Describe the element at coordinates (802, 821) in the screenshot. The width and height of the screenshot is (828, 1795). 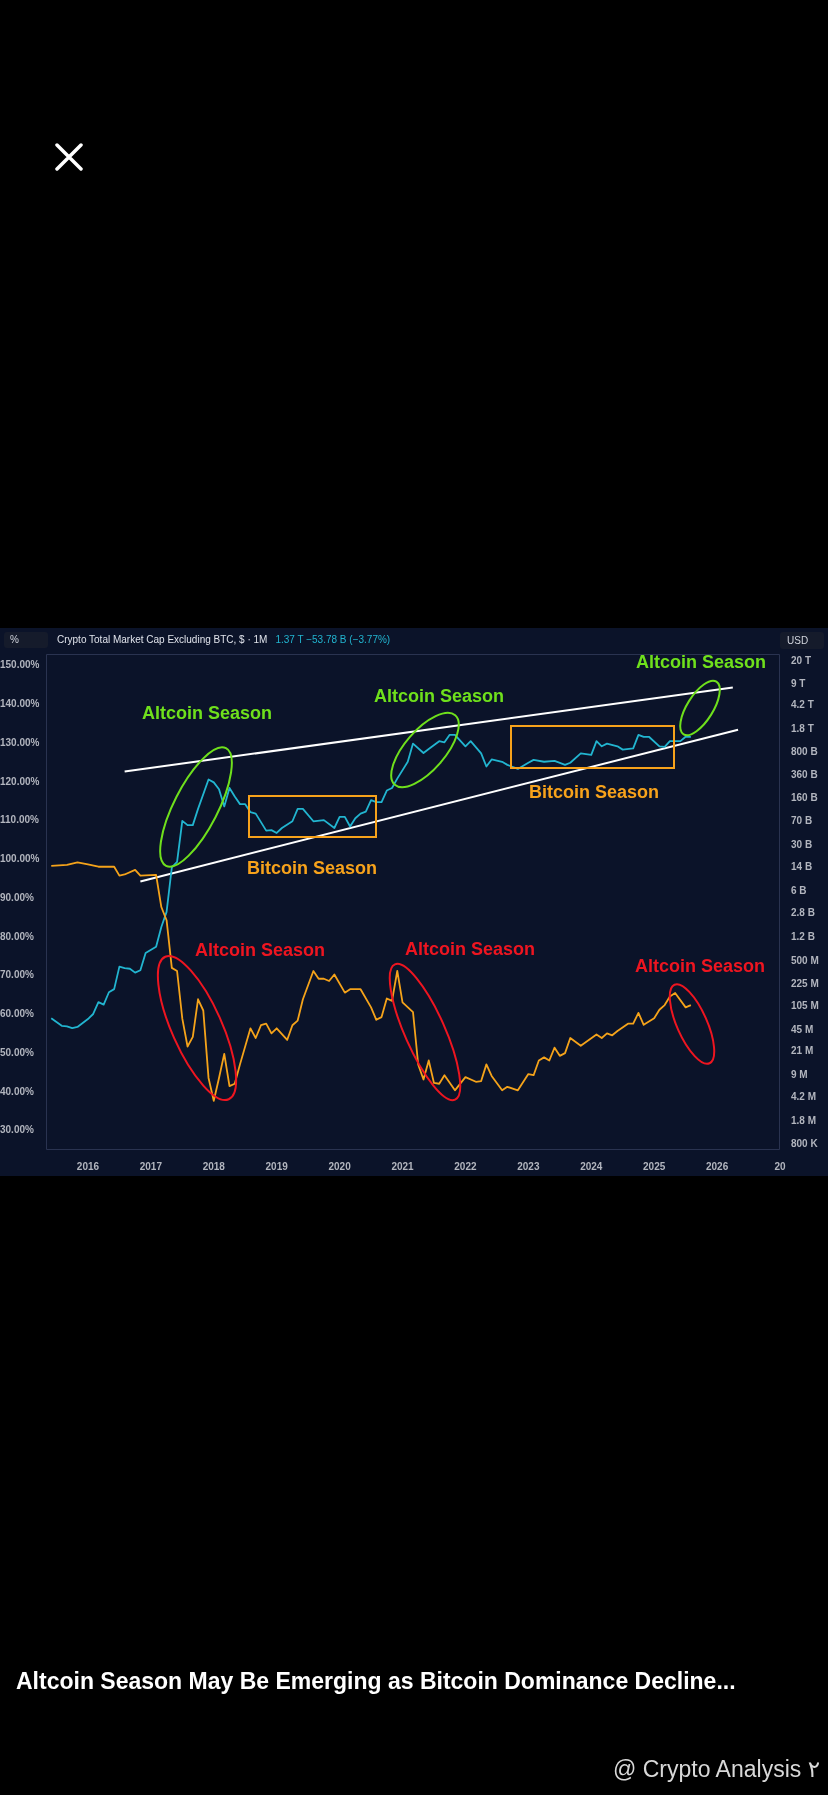
I see `y2-tick-label: 70 B` at that location.